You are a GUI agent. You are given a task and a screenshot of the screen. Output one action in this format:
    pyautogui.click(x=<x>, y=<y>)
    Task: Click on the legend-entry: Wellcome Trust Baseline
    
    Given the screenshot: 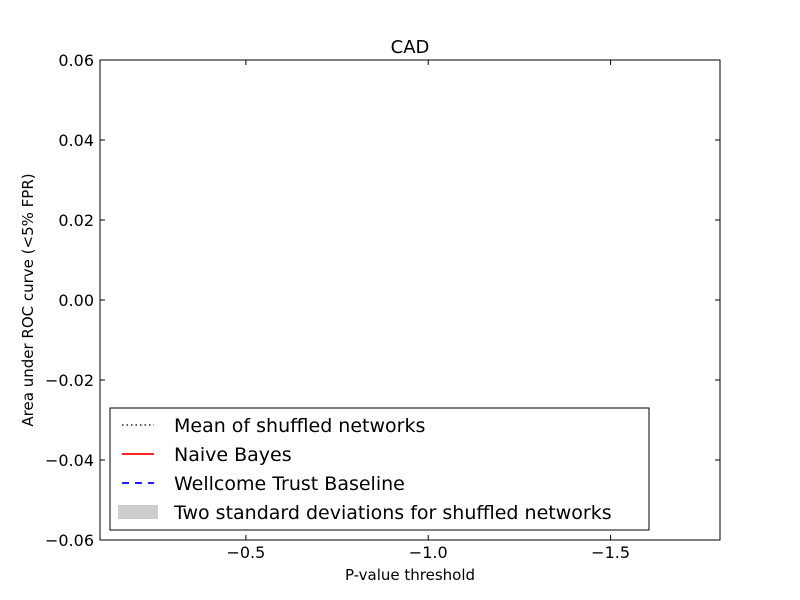 What is the action you would take?
    pyautogui.click(x=263, y=484)
    